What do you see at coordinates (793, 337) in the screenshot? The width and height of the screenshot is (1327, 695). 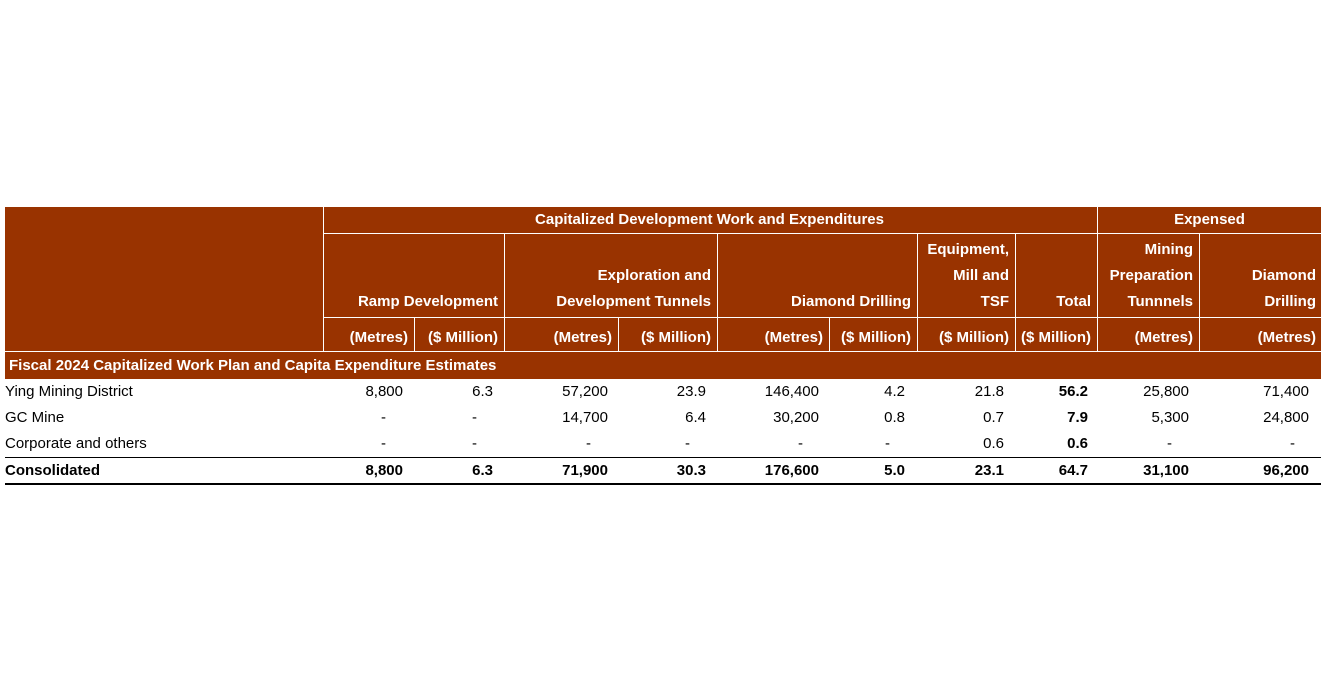 I see `unit-diamond-metres: (Metres)` at bounding box center [793, 337].